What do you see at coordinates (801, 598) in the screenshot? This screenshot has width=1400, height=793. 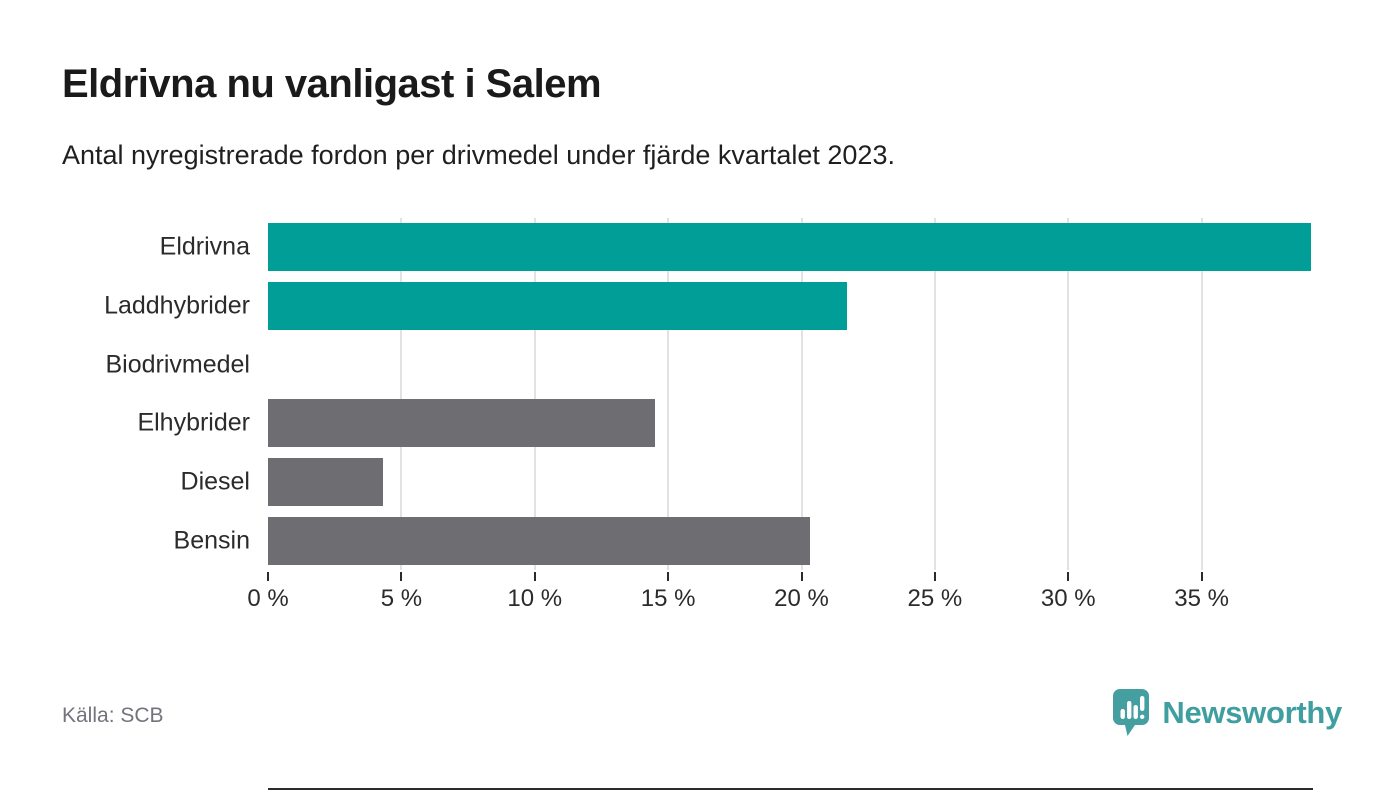 I see `tick-label-20: 20 %` at bounding box center [801, 598].